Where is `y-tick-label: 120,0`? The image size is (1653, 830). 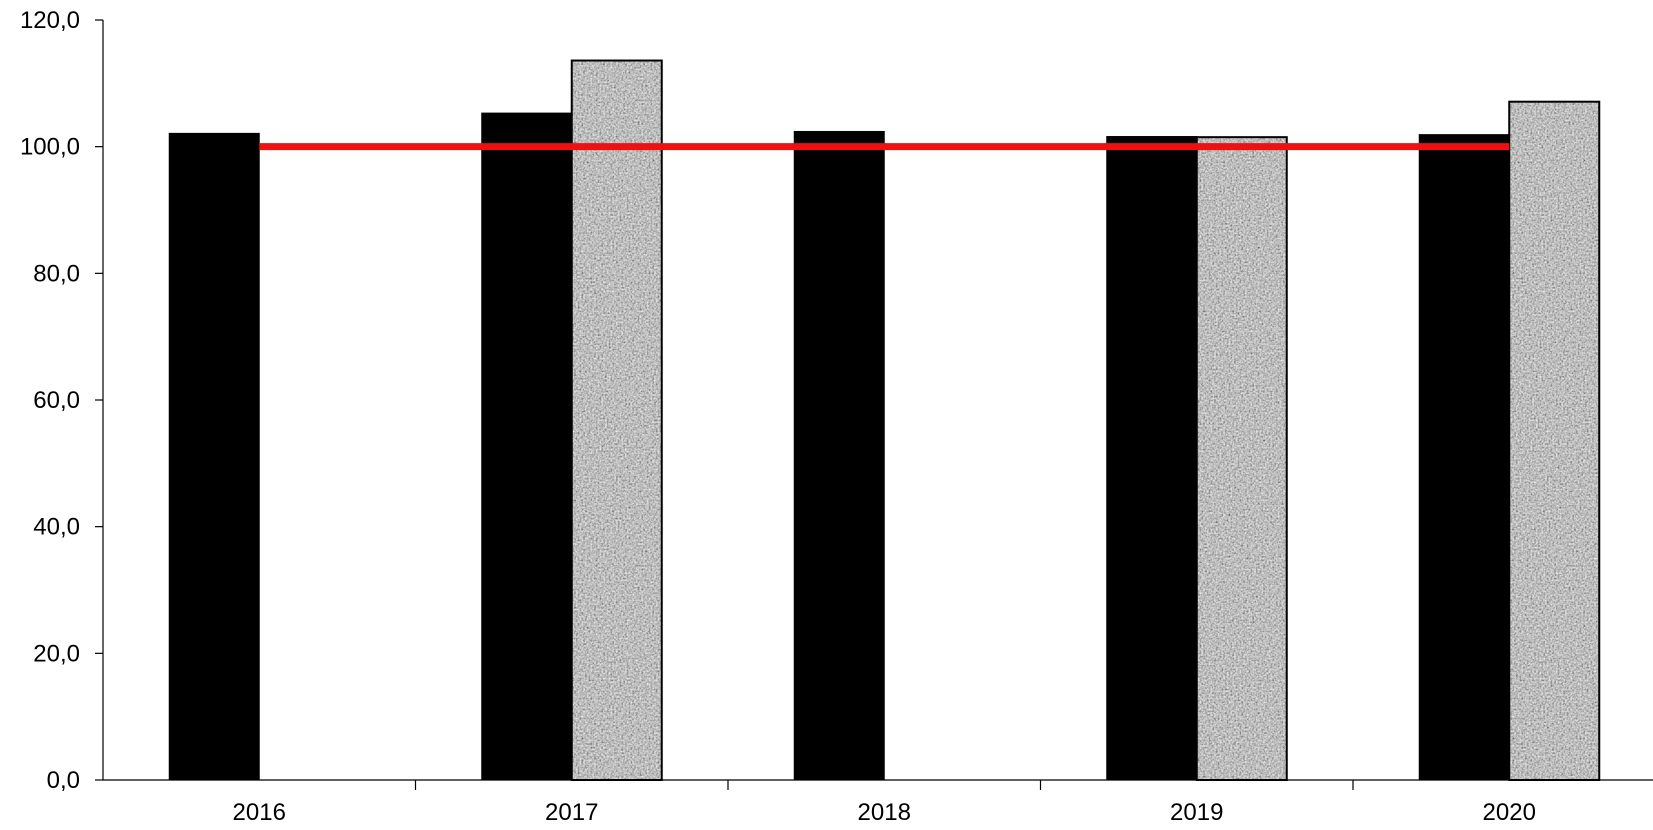
y-tick-label: 120,0 is located at coordinates (50, 20).